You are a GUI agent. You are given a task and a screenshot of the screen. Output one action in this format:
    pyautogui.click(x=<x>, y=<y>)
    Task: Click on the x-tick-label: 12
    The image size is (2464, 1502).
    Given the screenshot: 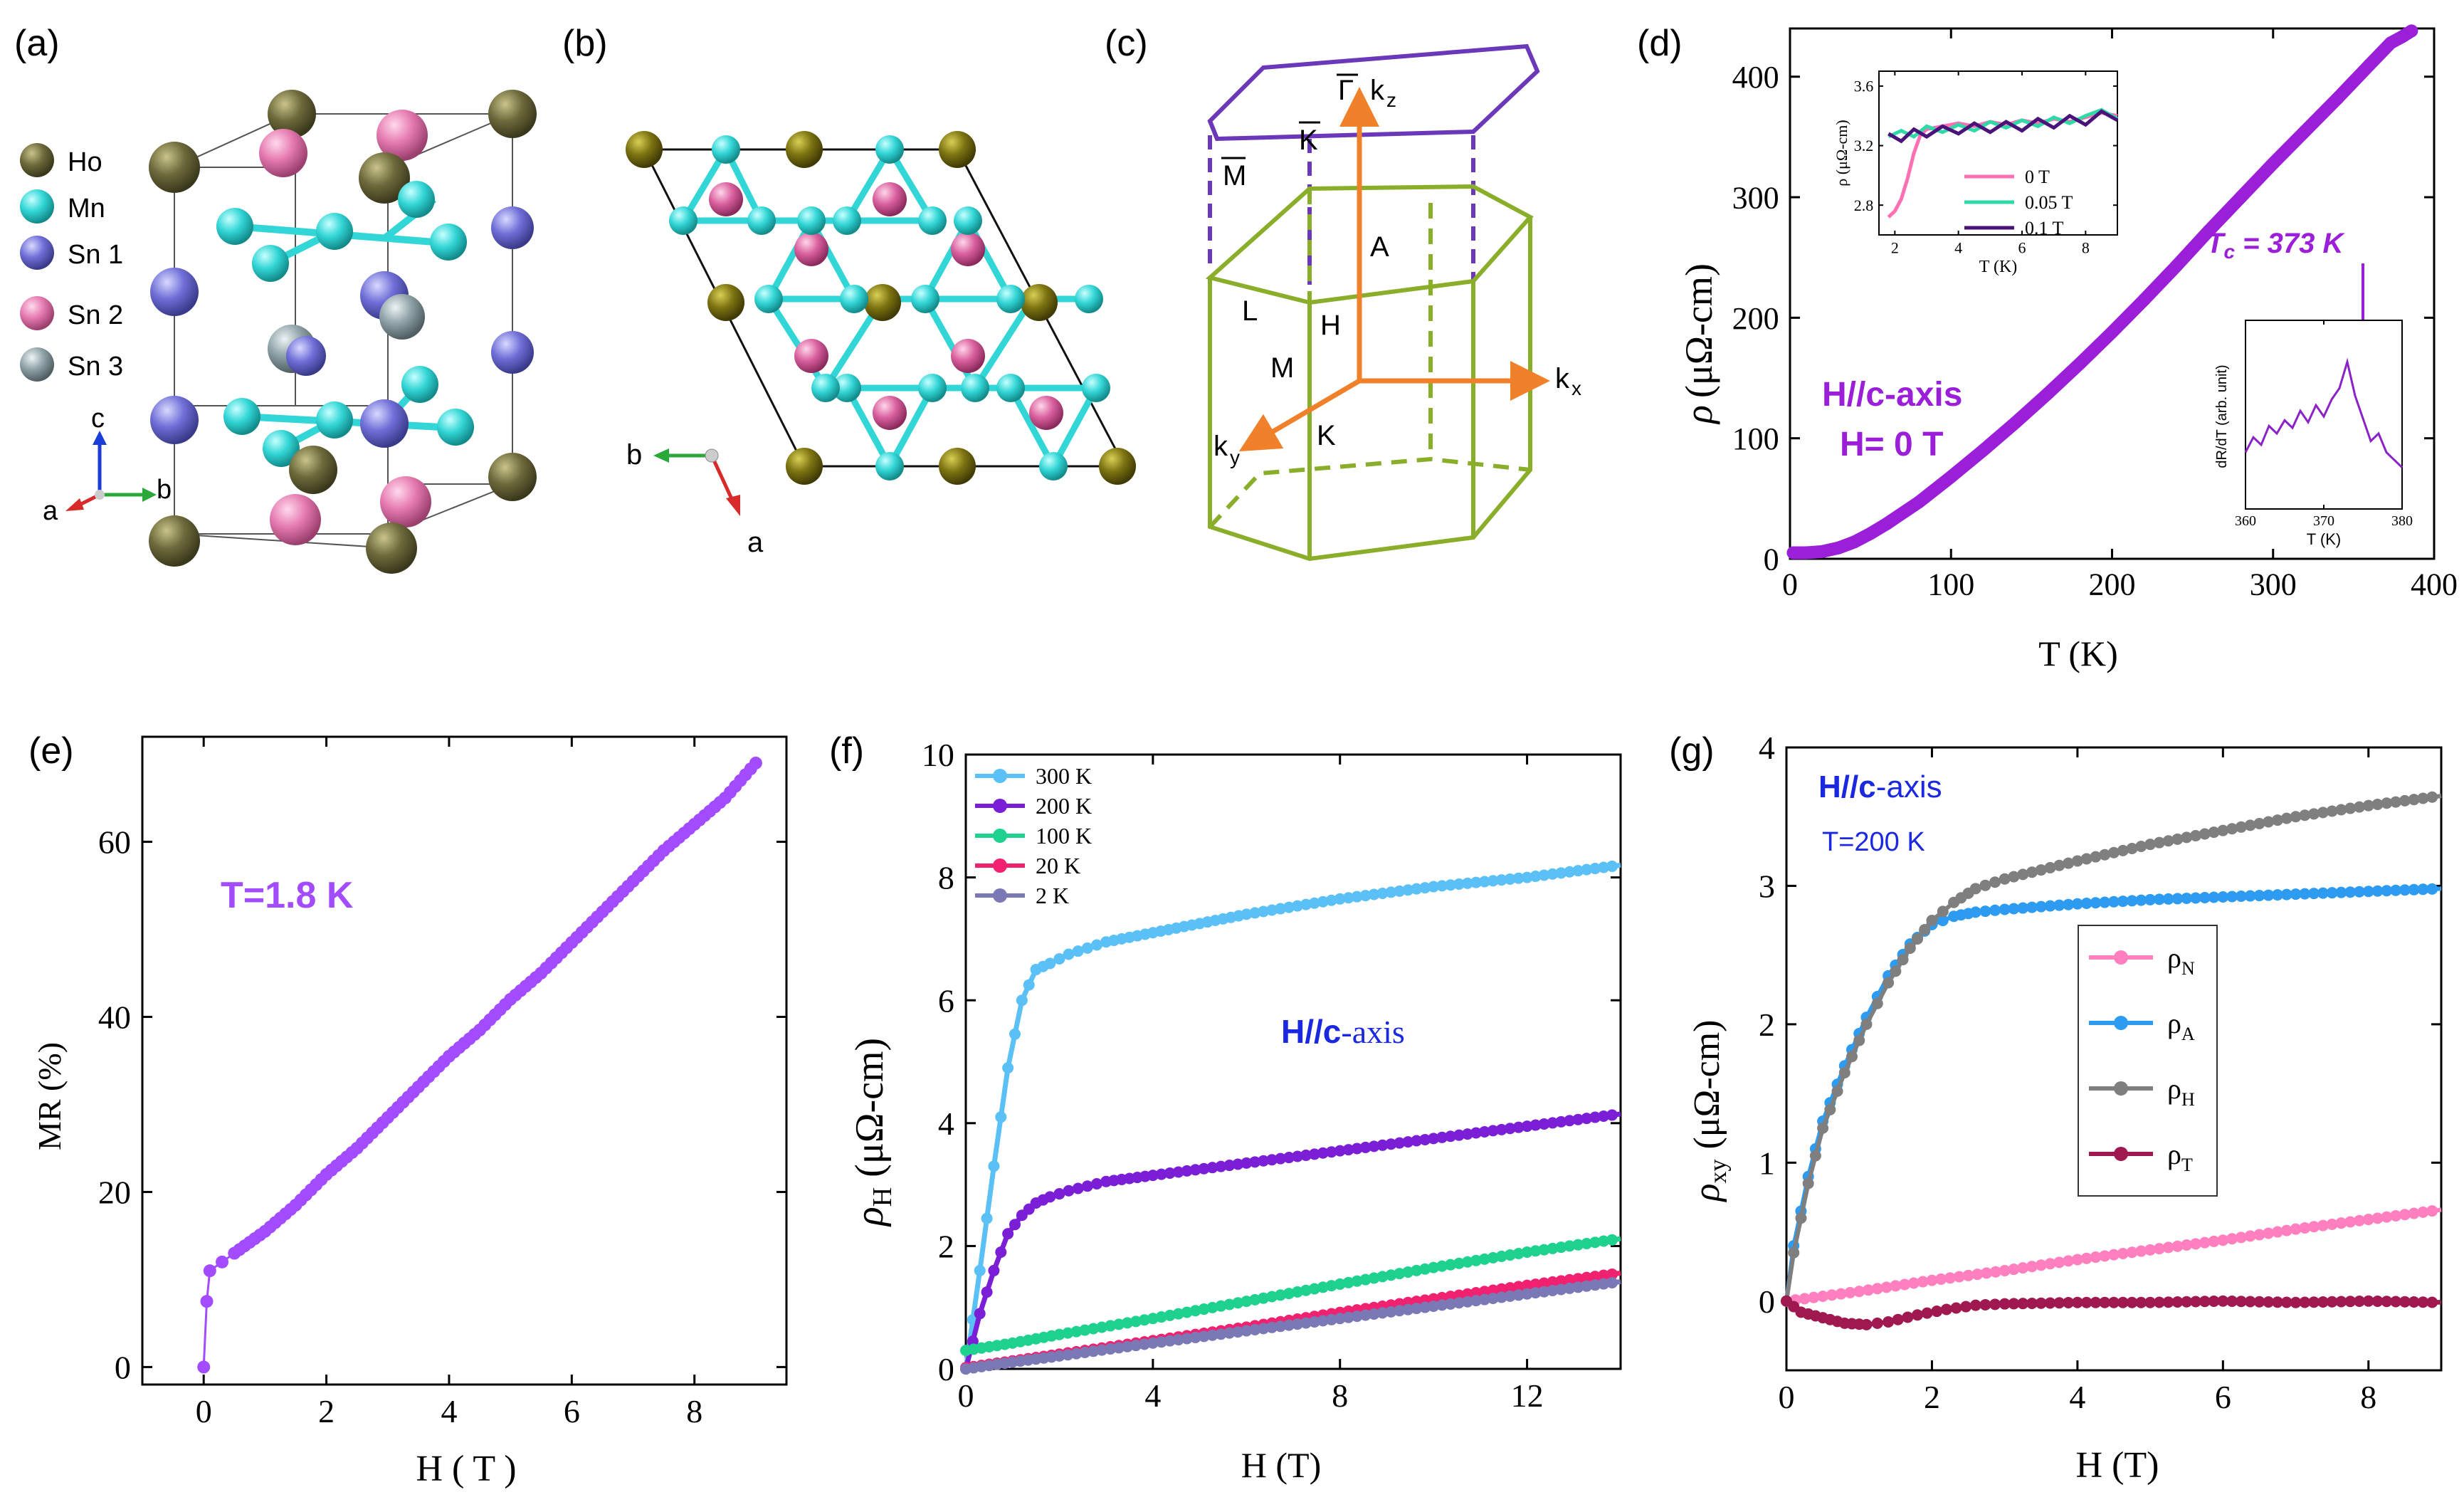 What is the action you would take?
    pyautogui.click(x=1527, y=1395)
    